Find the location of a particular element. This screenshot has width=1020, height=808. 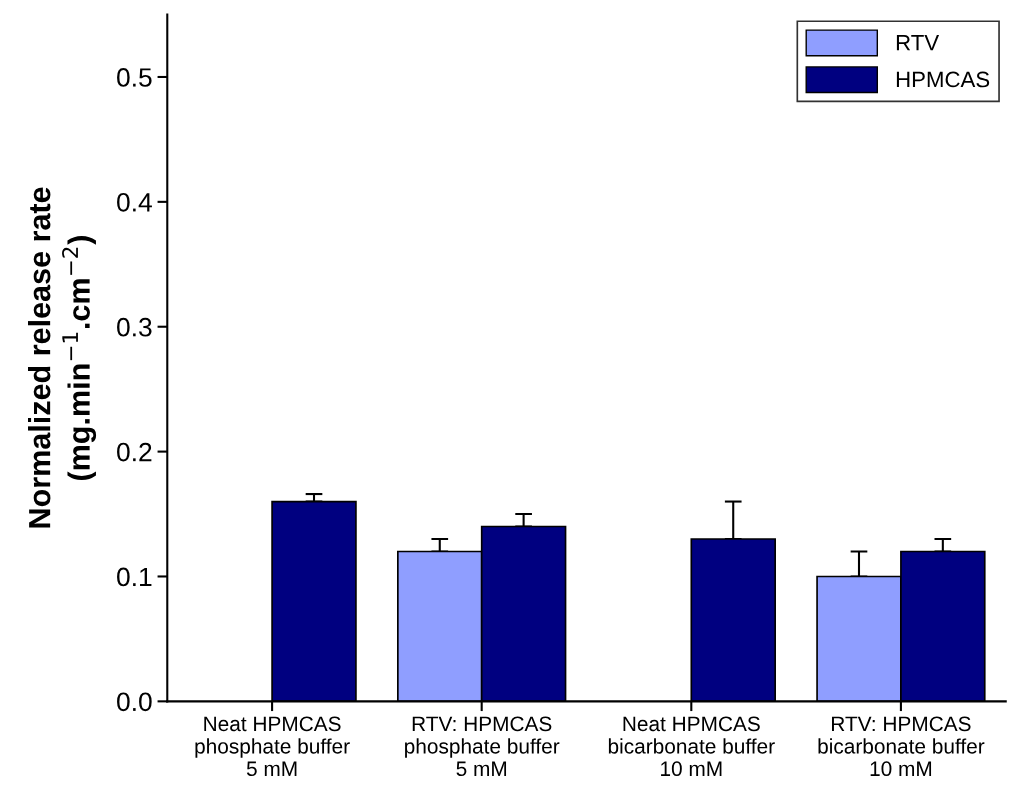

x-tick-label: RTV: HPMCAS bicarbonate buffer 10 mM is located at coordinates (901, 746).